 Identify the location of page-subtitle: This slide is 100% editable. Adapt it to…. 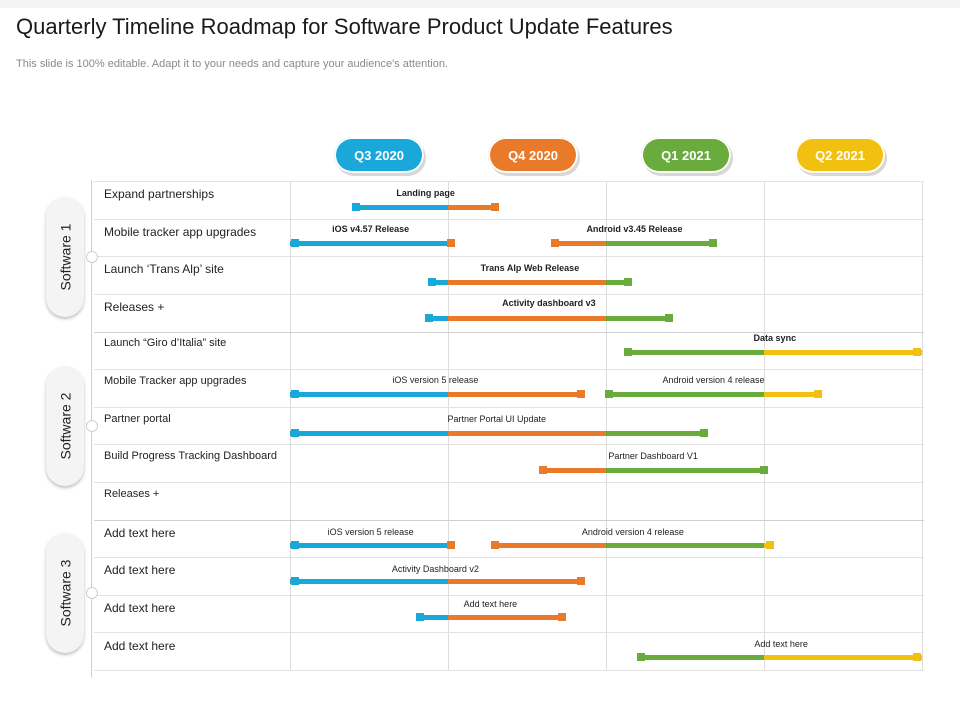
(232, 64).